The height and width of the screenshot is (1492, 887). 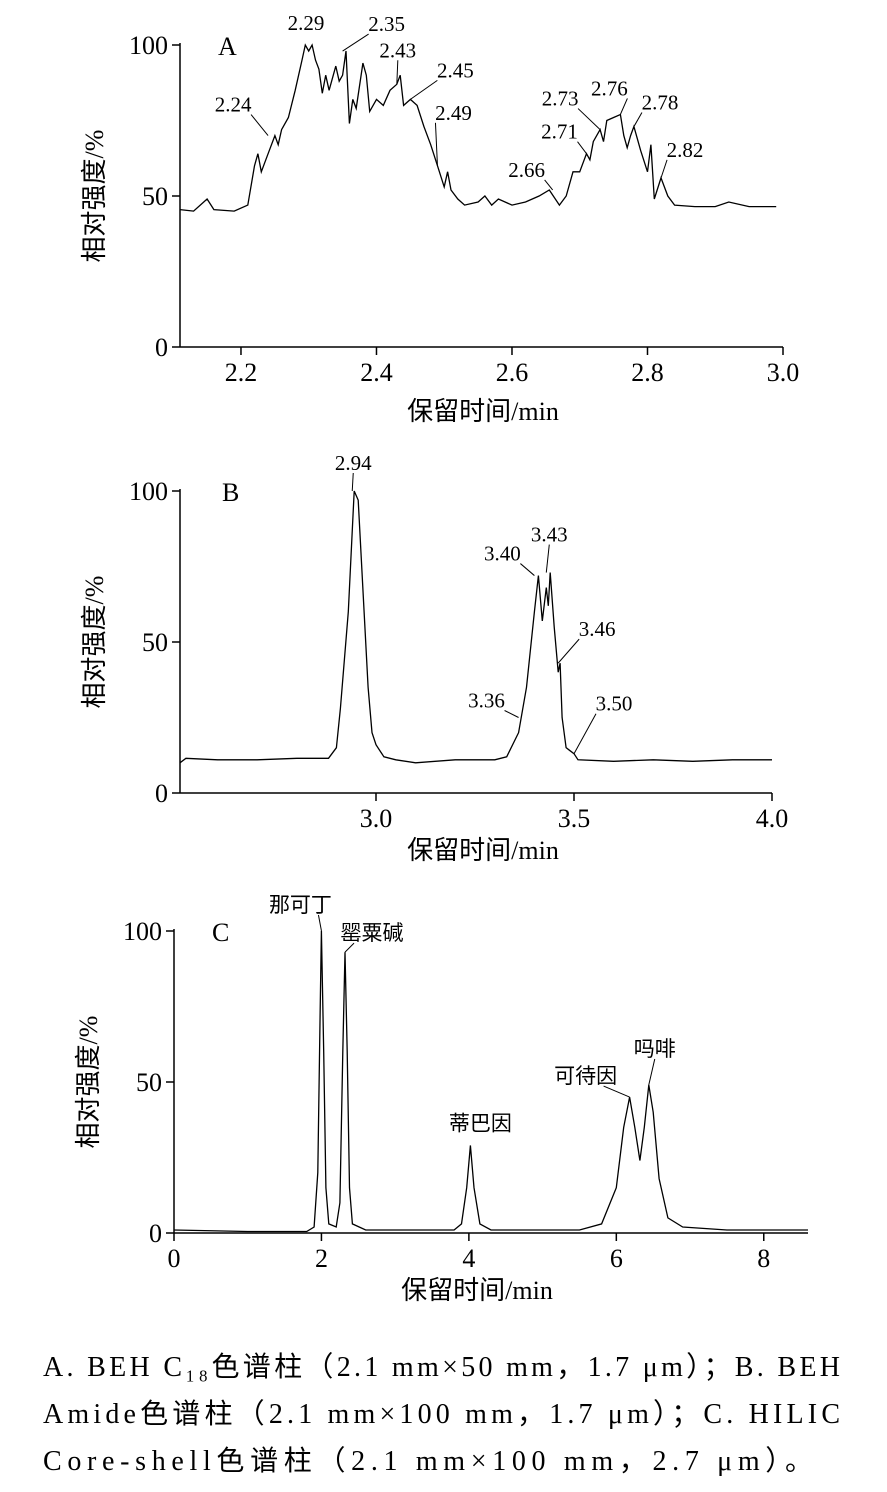 What do you see at coordinates (486, 701) in the screenshot?
I see `peak-label: 3.36` at bounding box center [486, 701].